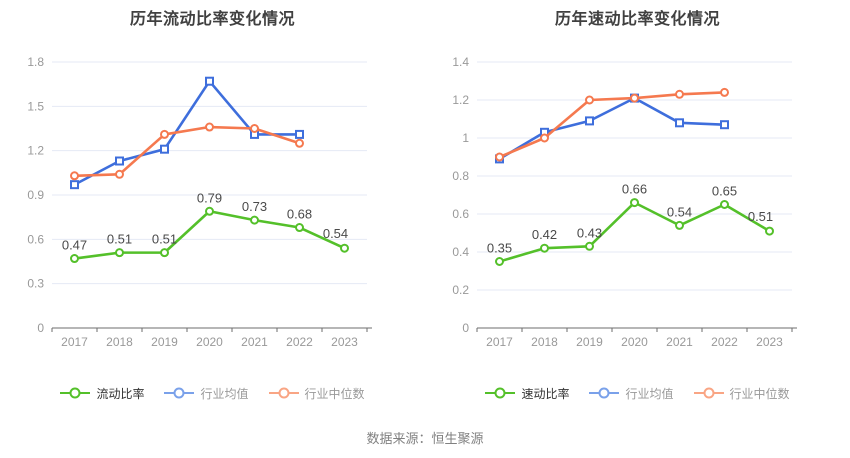 The image size is (850, 458). I want to click on data-label: 0.47, so click(74, 245).